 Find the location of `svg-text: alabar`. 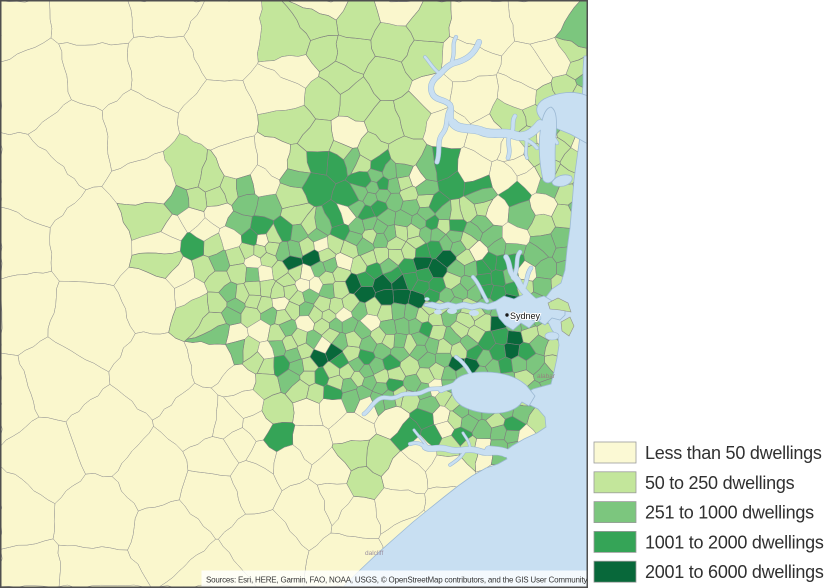

svg-text: alabar is located at coordinates (546, 376).